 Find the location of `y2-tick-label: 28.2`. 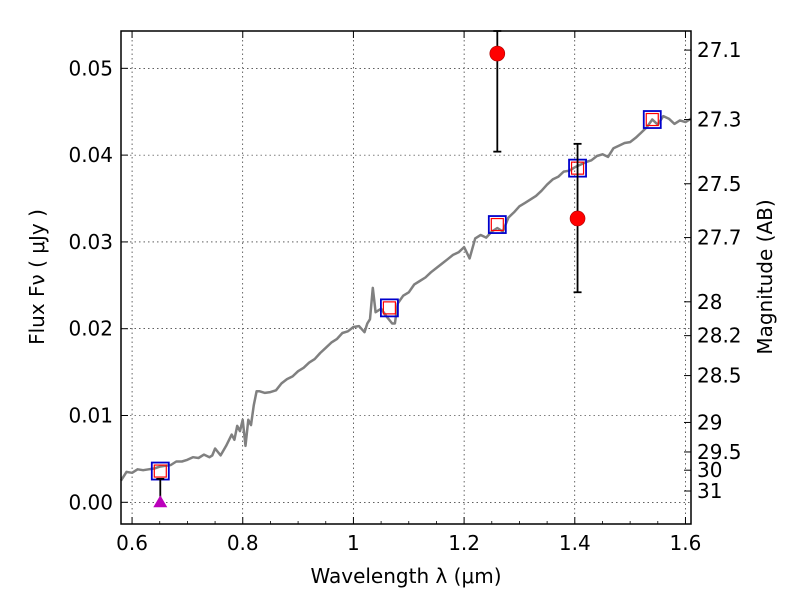

y2-tick-label: 28.2 is located at coordinates (719, 336).